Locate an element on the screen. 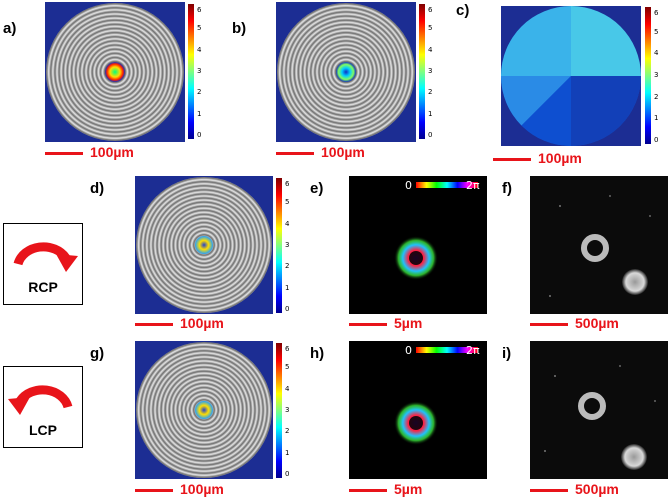 Image resolution: width=669 pixels, height=499 pixels. hologram-panel-b is located at coordinates (346, 72).